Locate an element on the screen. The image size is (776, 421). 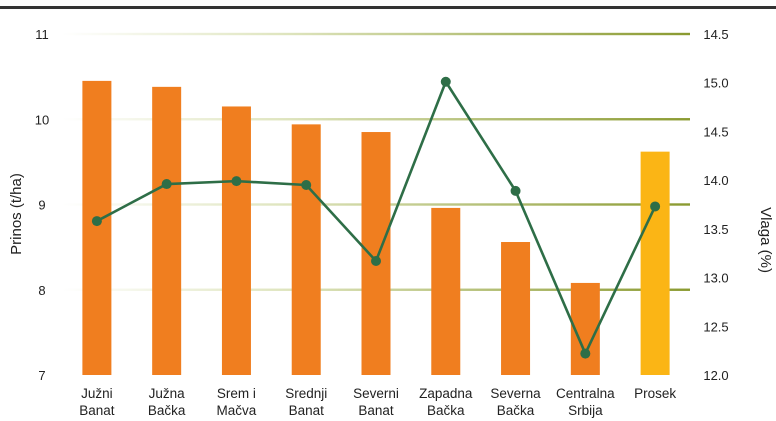
y-tick-label: 7 is located at coordinates (41, 375).